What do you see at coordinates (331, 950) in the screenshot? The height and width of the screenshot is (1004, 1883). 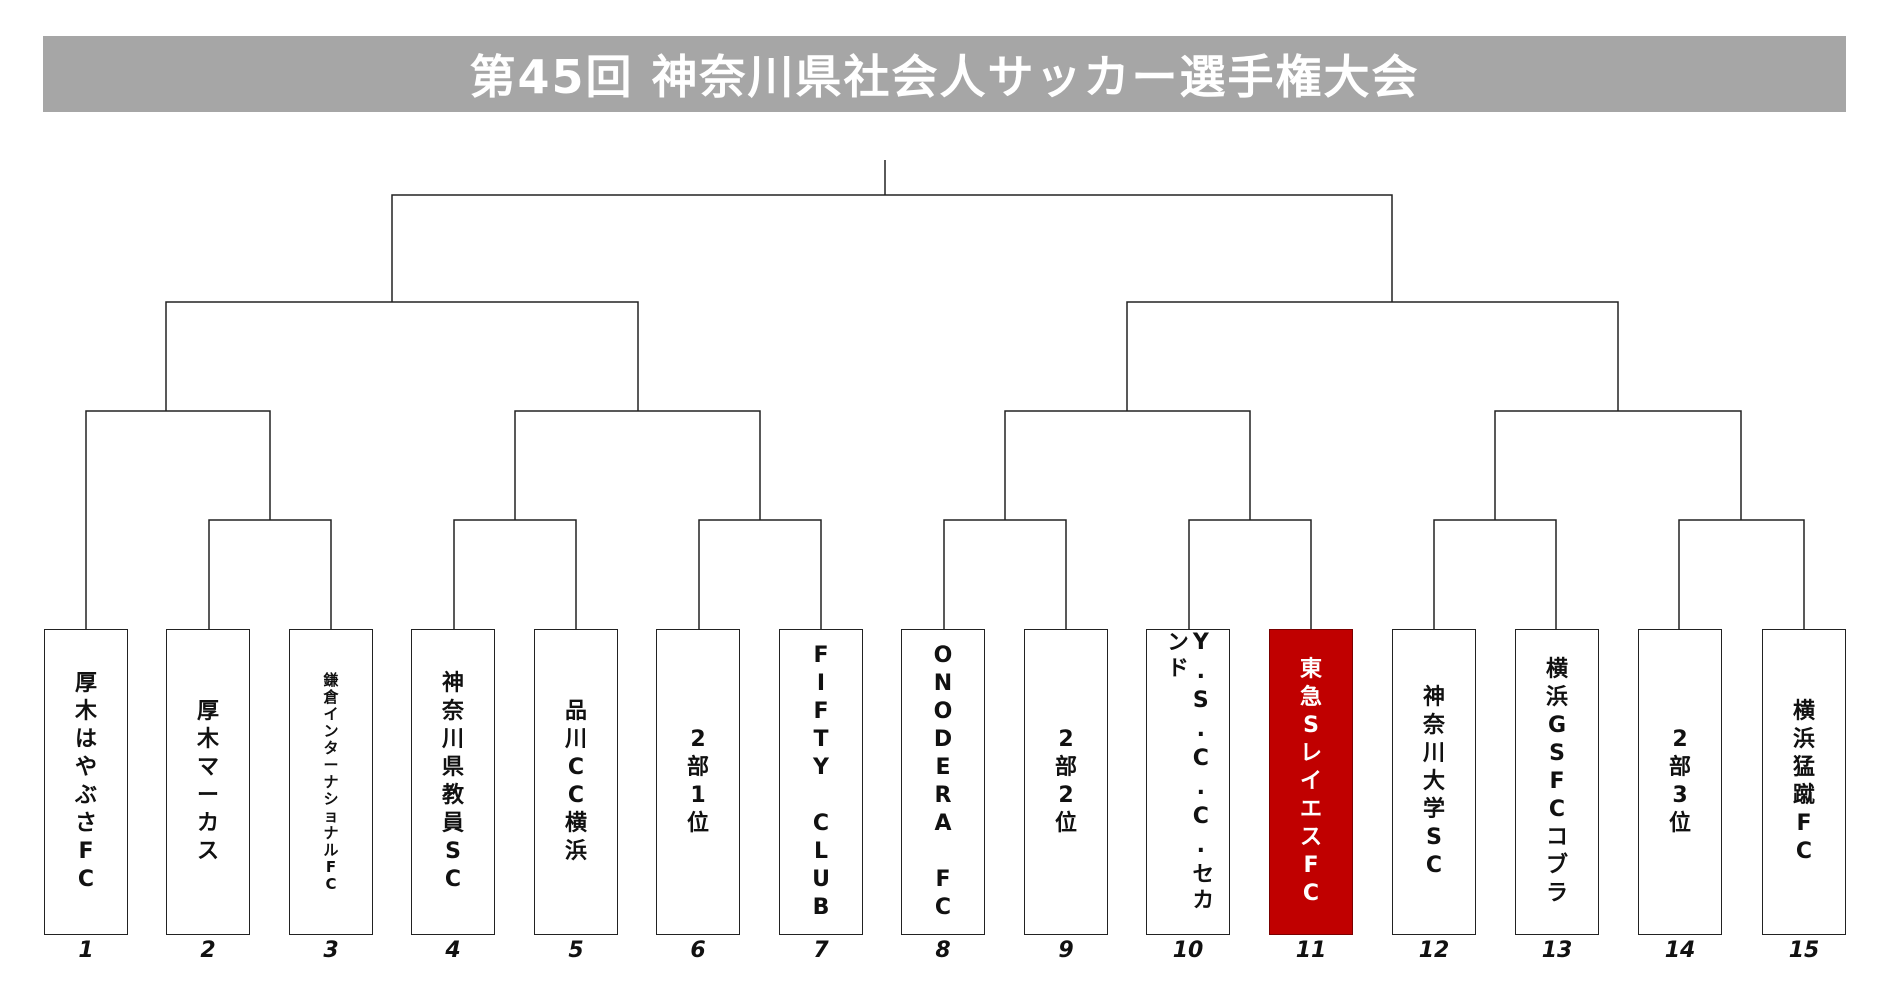 I see `seed-number: 3` at bounding box center [331, 950].